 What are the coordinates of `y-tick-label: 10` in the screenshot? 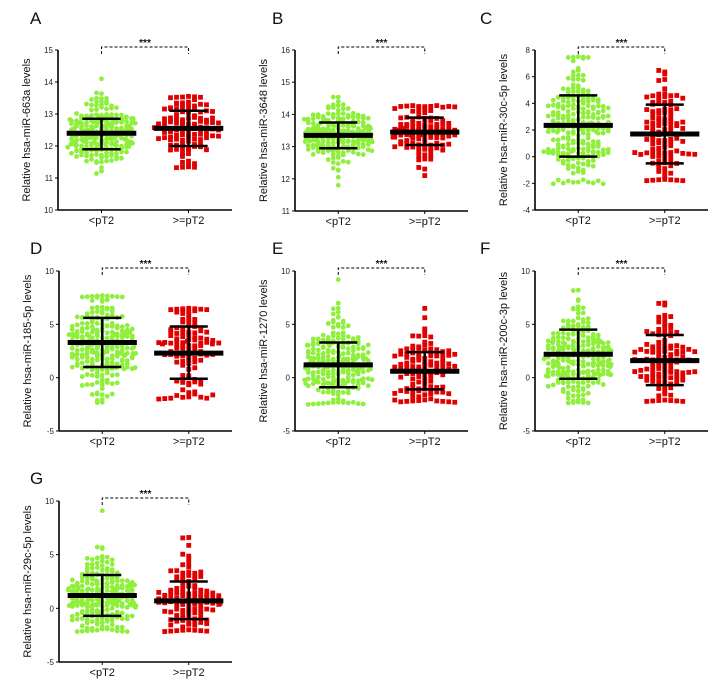 It's located at (49, 271).